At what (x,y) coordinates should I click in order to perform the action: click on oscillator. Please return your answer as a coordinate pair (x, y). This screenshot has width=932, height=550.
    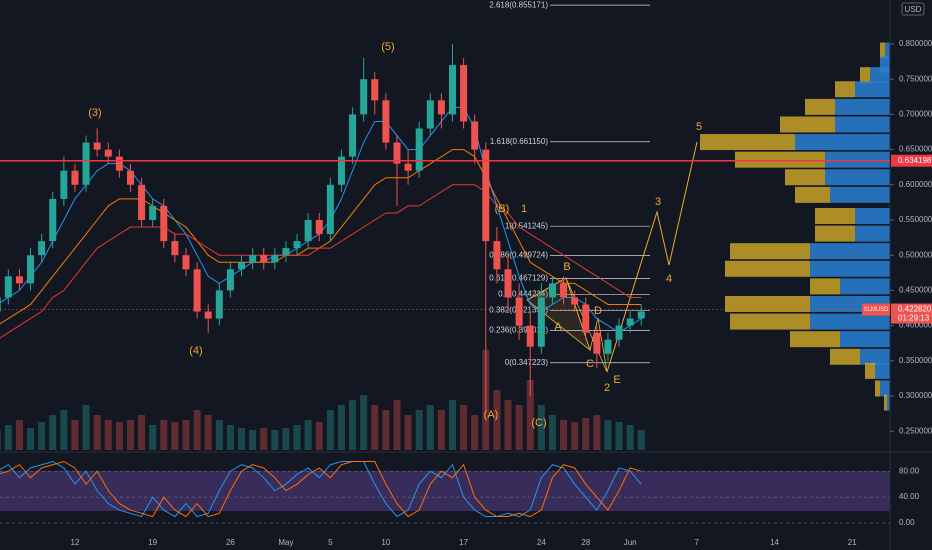
    Looking at the image, I should click on (445, 492).